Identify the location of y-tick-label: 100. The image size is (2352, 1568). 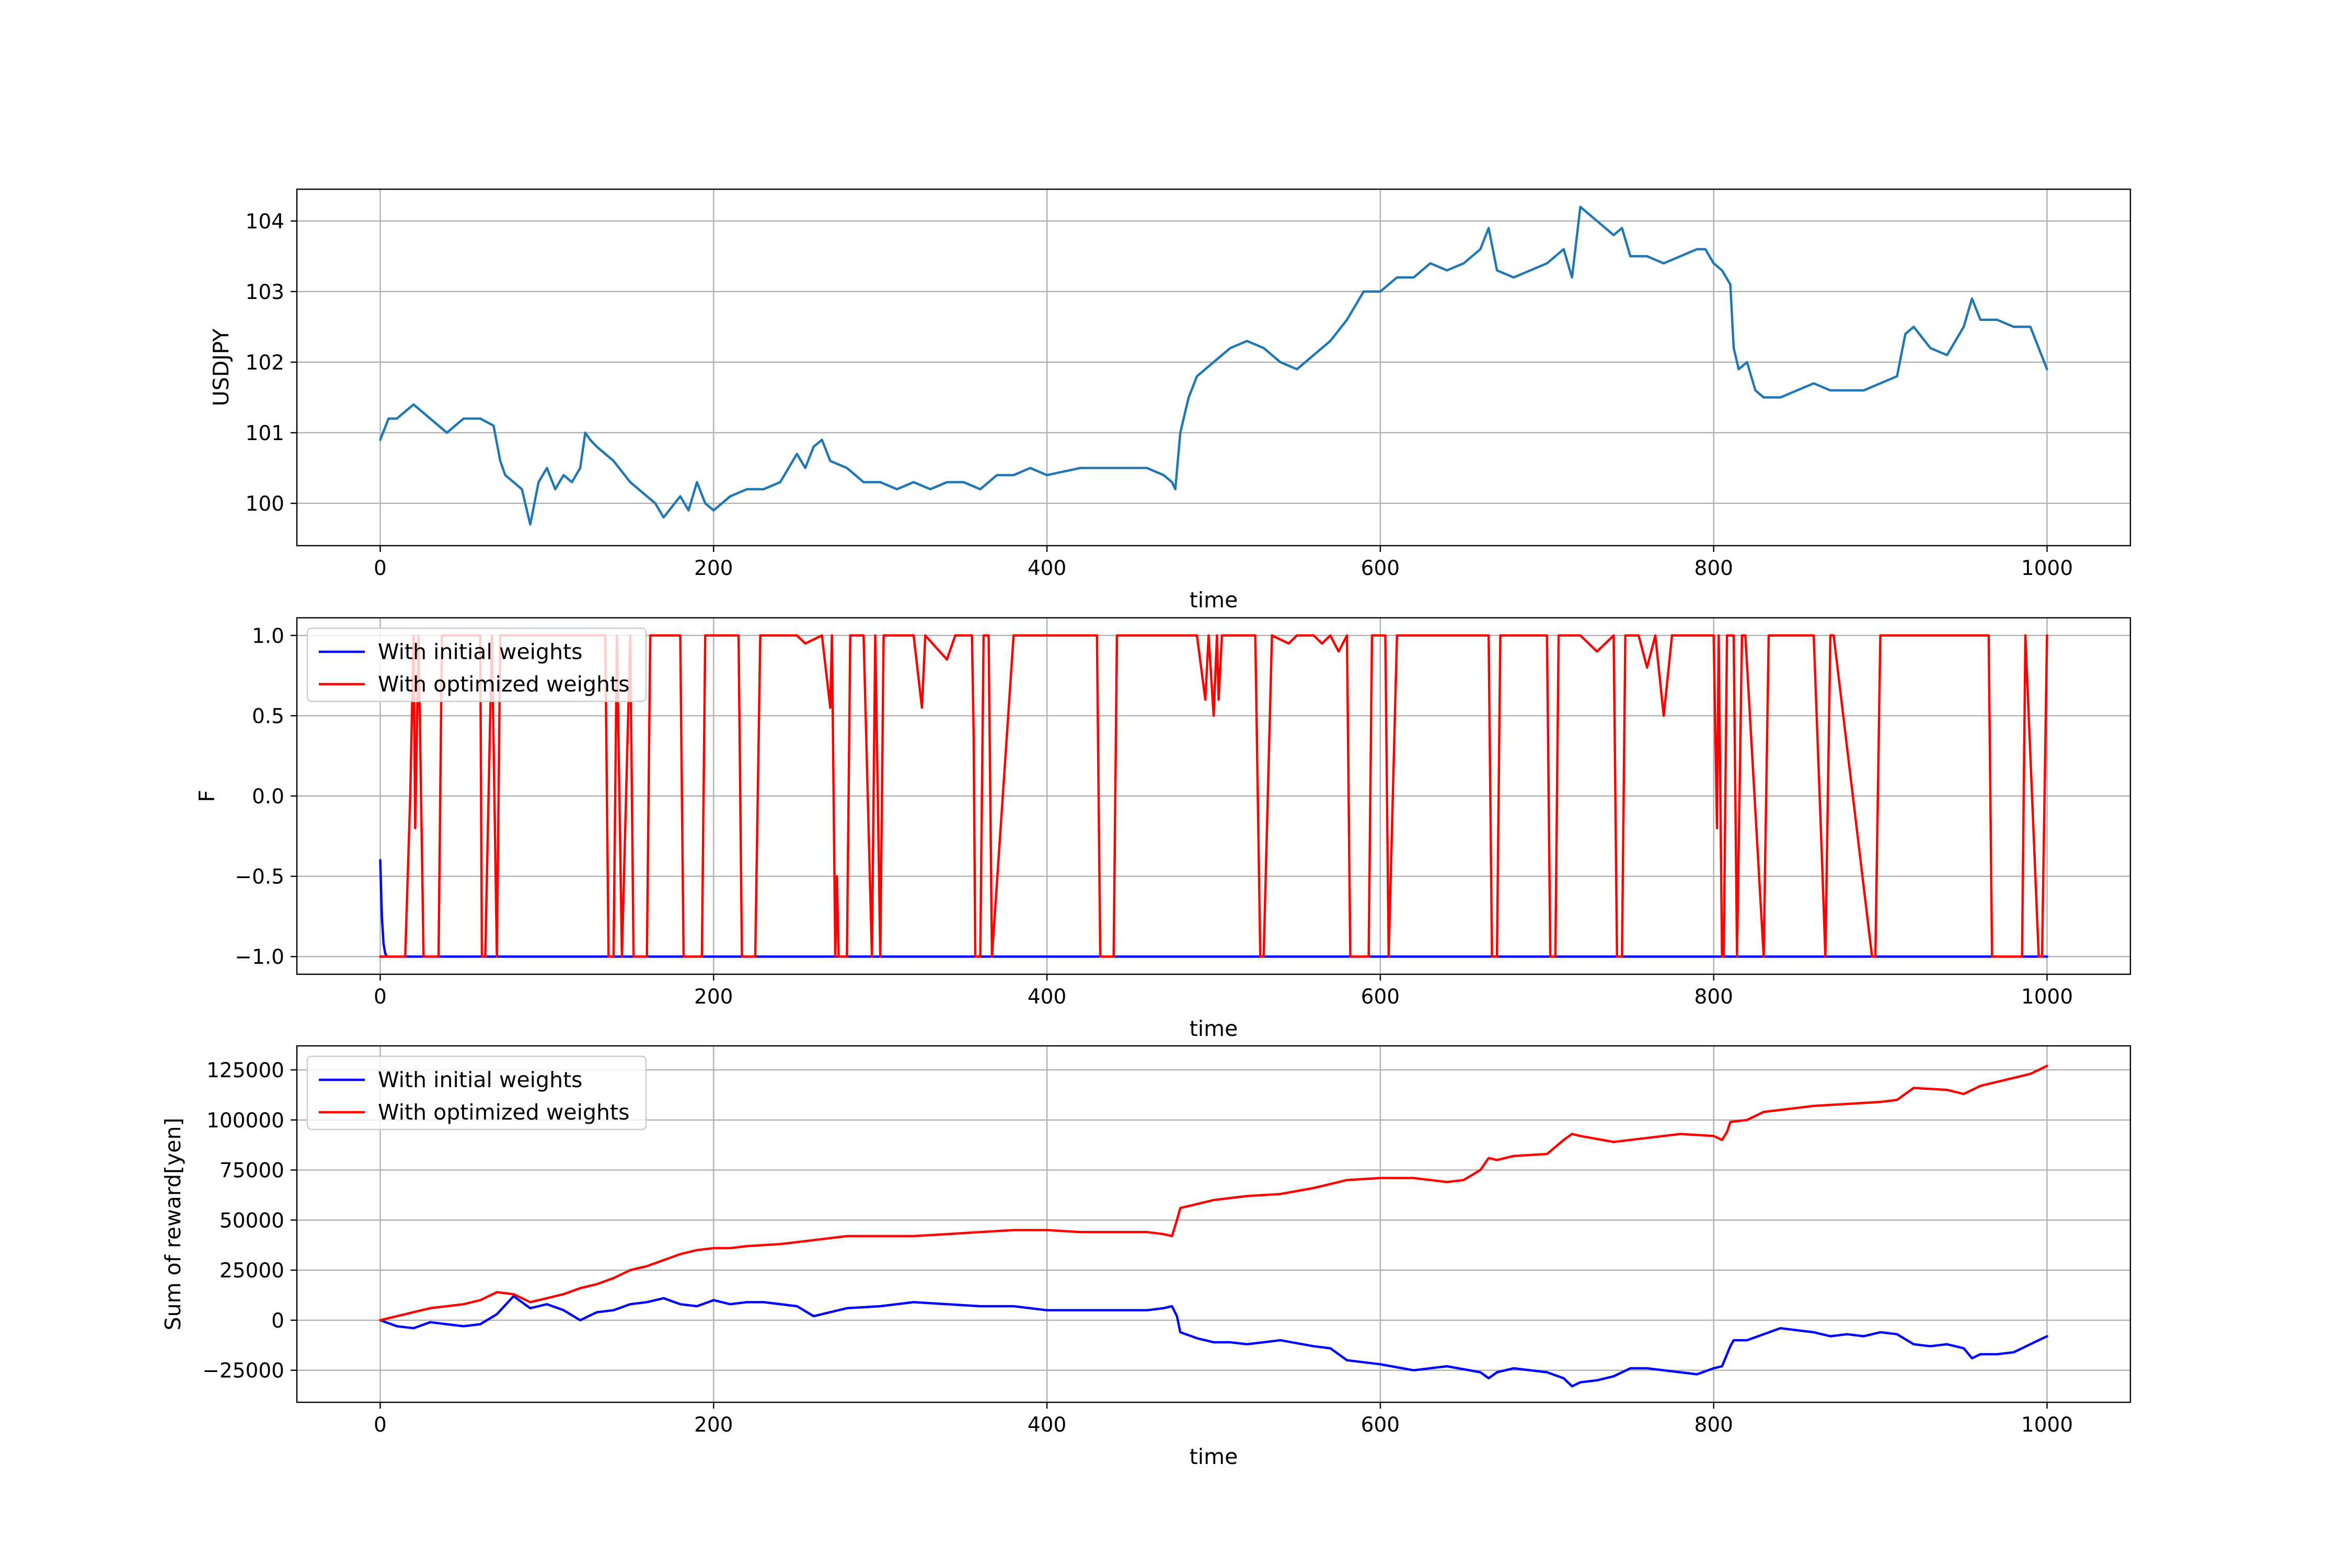
(265, 504).